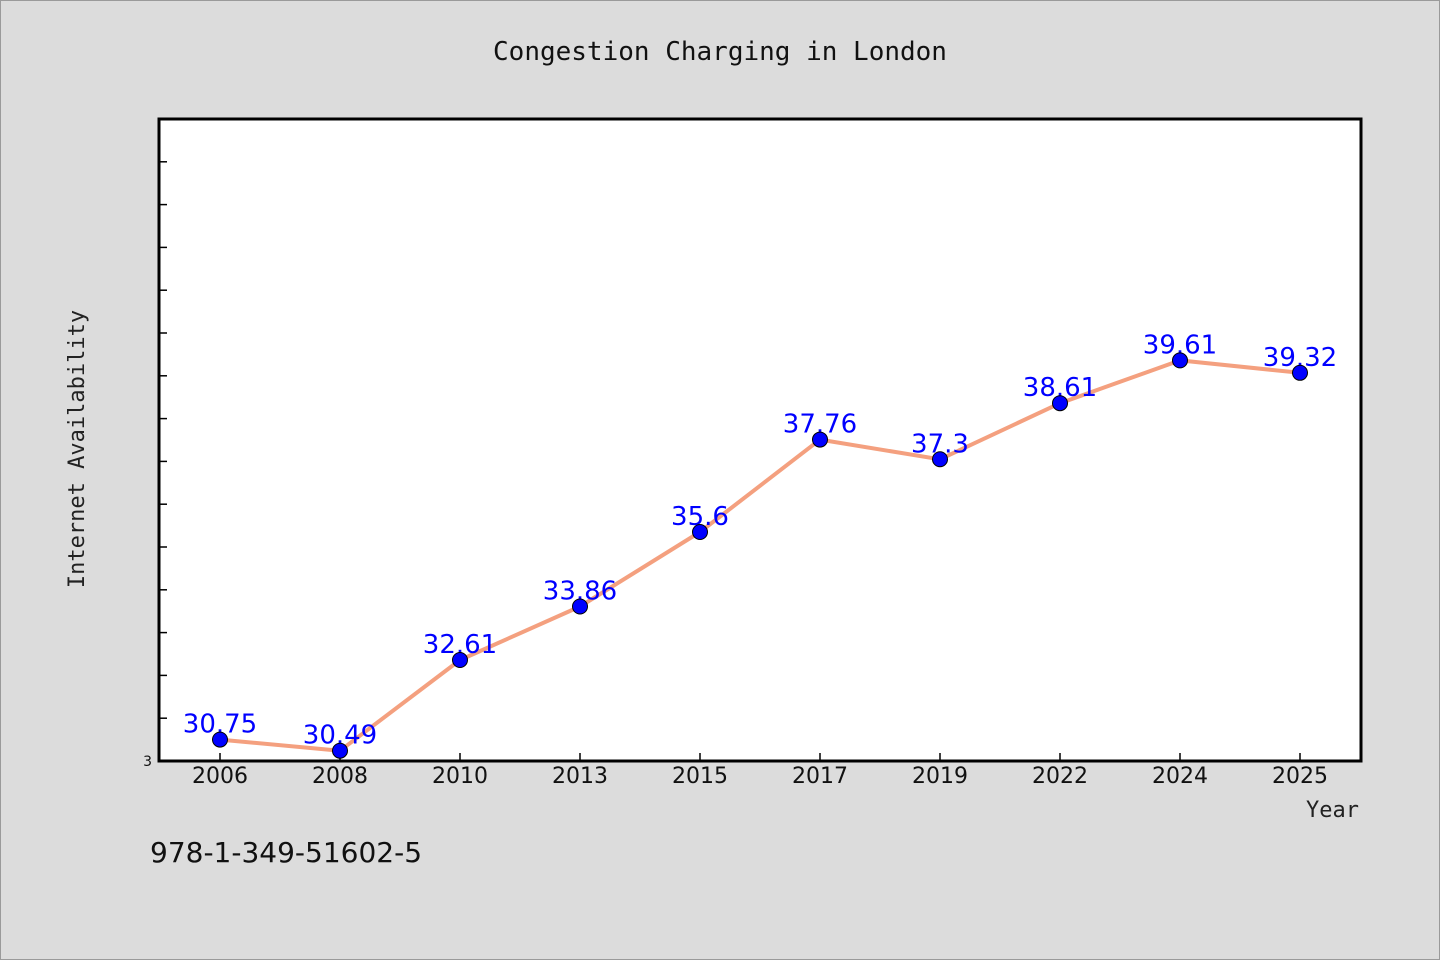 Image resolution: width=1440 pixels, height=960 pixels. I want to click on x-tick-label: 2024, so click(1180, 776).